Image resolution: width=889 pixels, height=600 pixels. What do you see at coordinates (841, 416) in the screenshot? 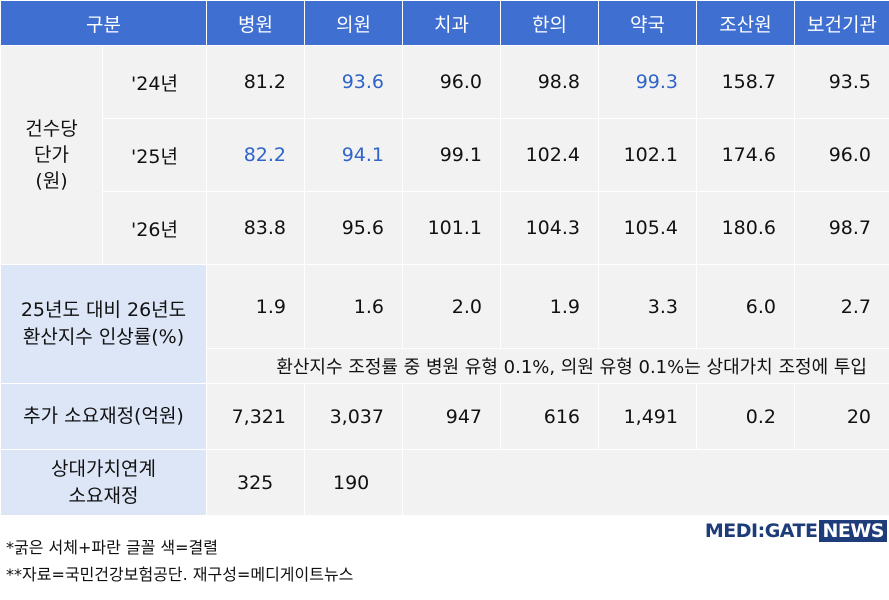
I see `value-cell: 20` at bounding box center [841, 416].